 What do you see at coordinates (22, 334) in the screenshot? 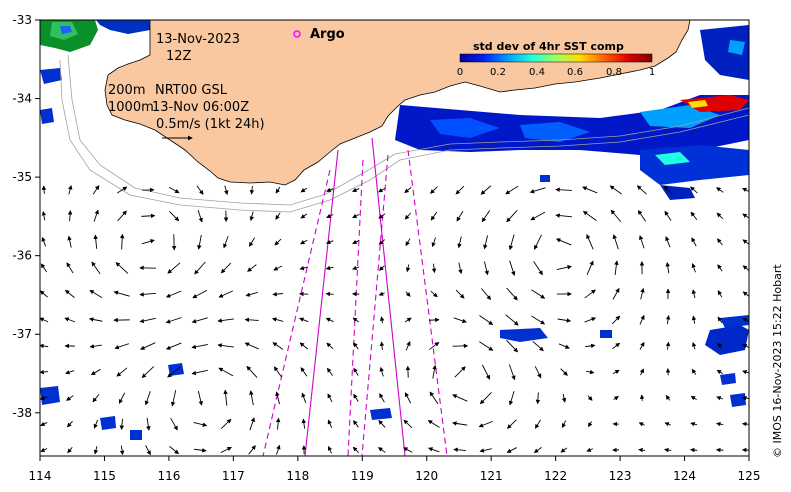
I see `lat-tick-label: -37` at bounding box center [22, 334].